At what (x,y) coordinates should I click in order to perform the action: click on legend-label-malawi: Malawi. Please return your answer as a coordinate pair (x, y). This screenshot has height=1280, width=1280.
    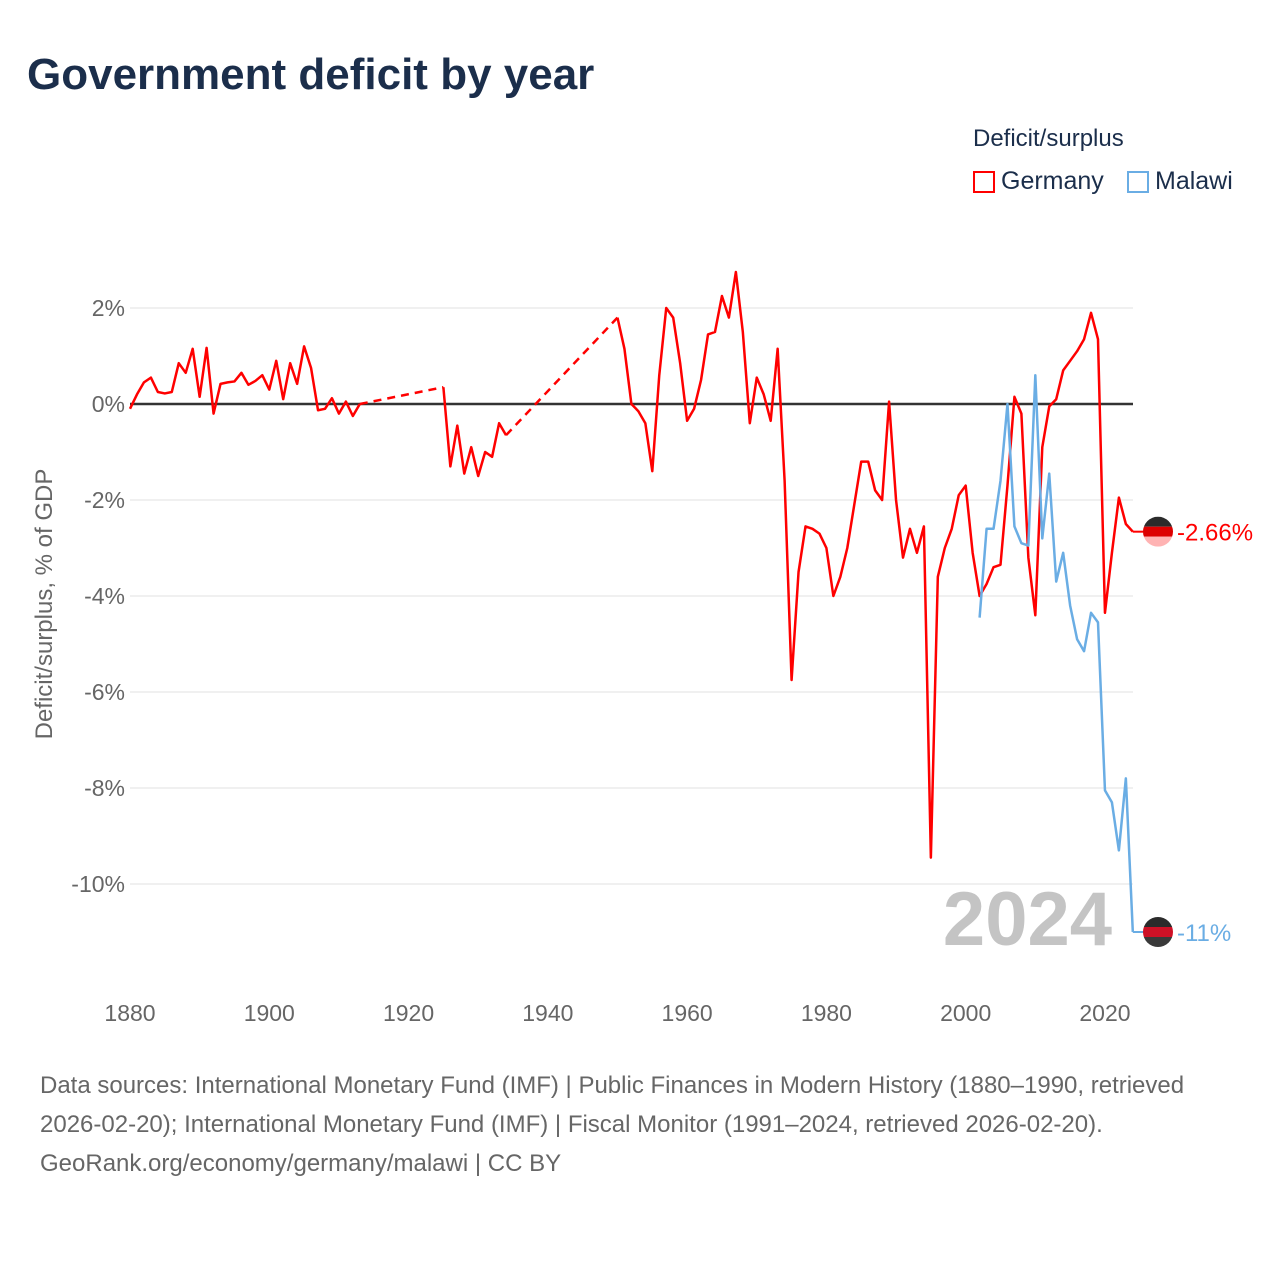
    Looking at the image, I should click on (1194, 181).